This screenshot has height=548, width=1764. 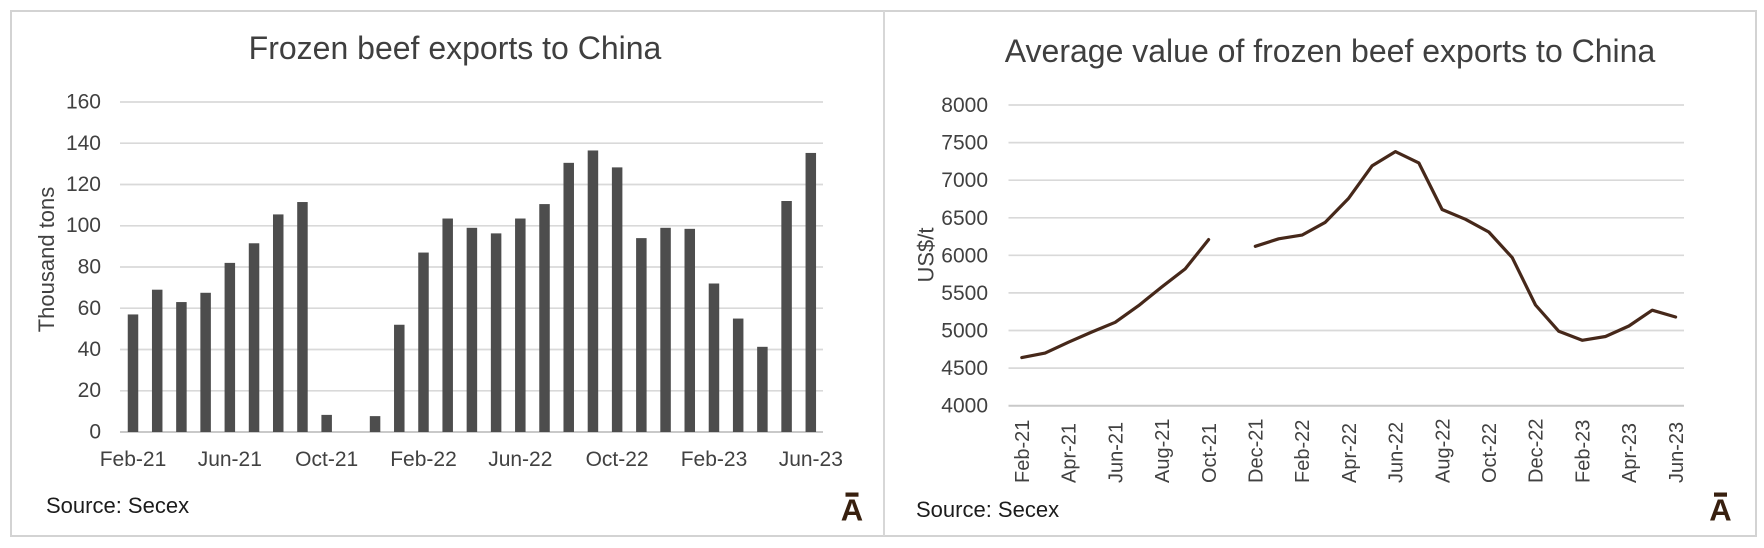 I want to click on svg-text: 100, so click(x=83, y=225).